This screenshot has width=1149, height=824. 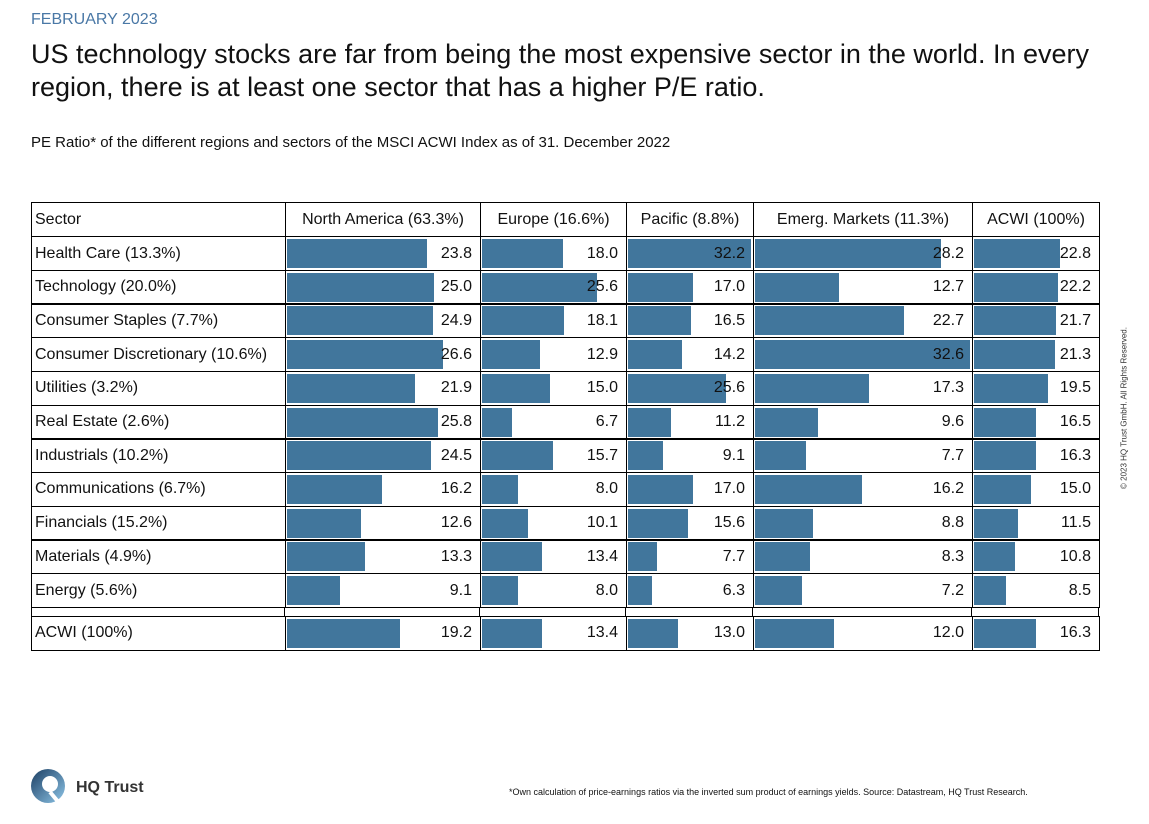 I want to click on value-cell: 25.6, so click(x=553, y=287).